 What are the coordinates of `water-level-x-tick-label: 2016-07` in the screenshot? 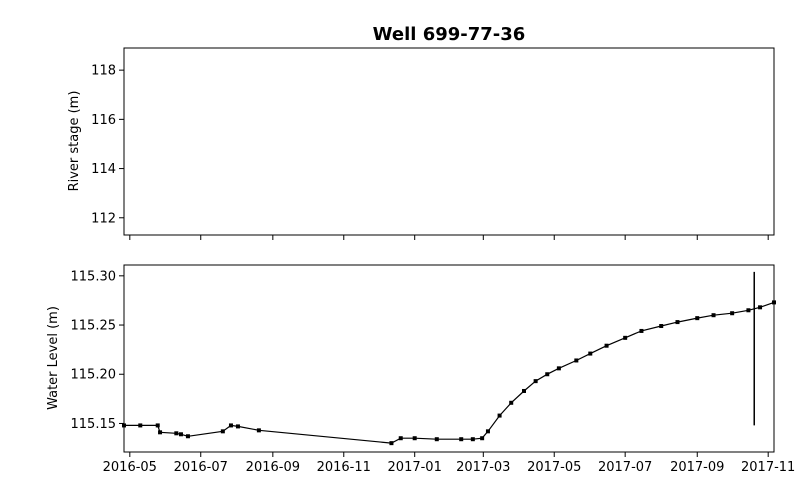 It's located at (201, 467).